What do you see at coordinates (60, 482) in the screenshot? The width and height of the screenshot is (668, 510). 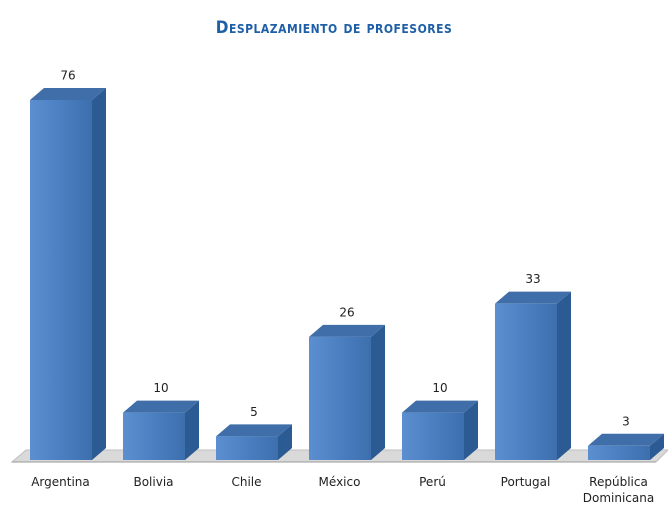 I see `x-tick-label: Argentina` at bounding box center [60, 482].